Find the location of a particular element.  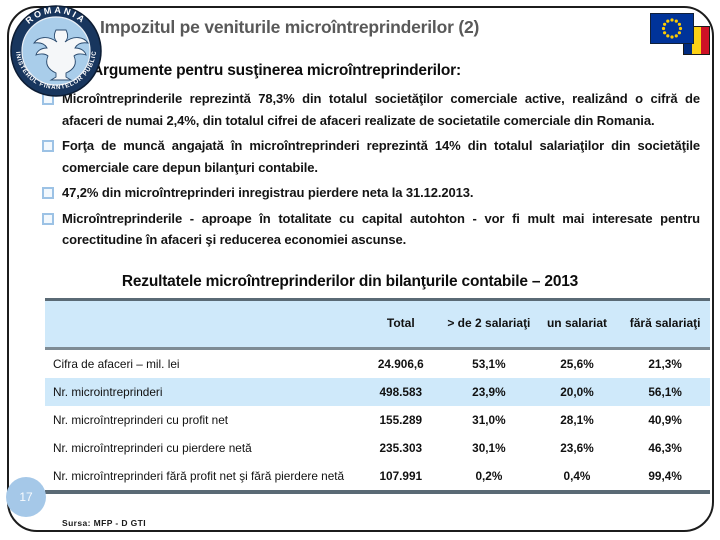

cell-gt2: 53,1% is located at coordinates (489, 364).